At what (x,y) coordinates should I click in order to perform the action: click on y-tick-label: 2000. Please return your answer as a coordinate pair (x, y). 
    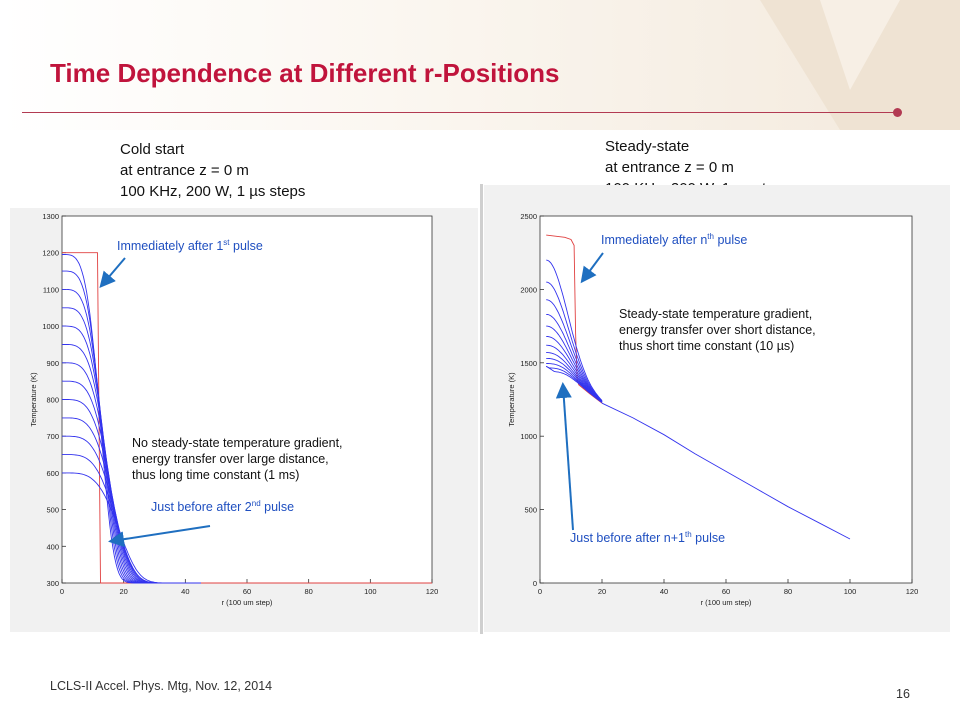
    Looking at the image, I should click on (528, 289).